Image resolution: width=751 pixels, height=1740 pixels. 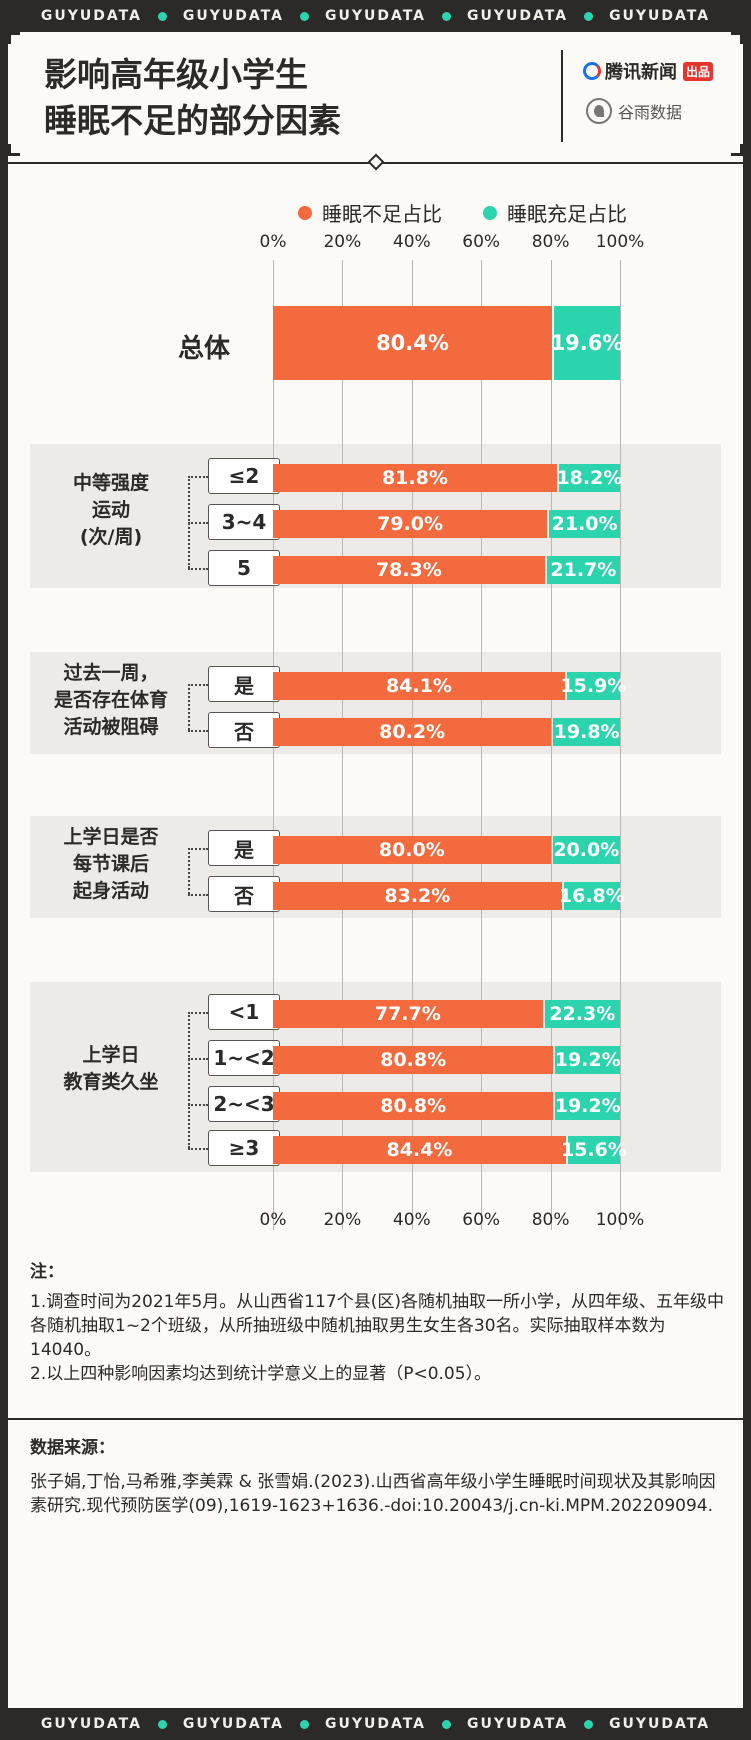 What do you see at coordinates (244, 1148) in the screenshot?
I see `category-label: ≥3` at bounding box center [244, 1148].